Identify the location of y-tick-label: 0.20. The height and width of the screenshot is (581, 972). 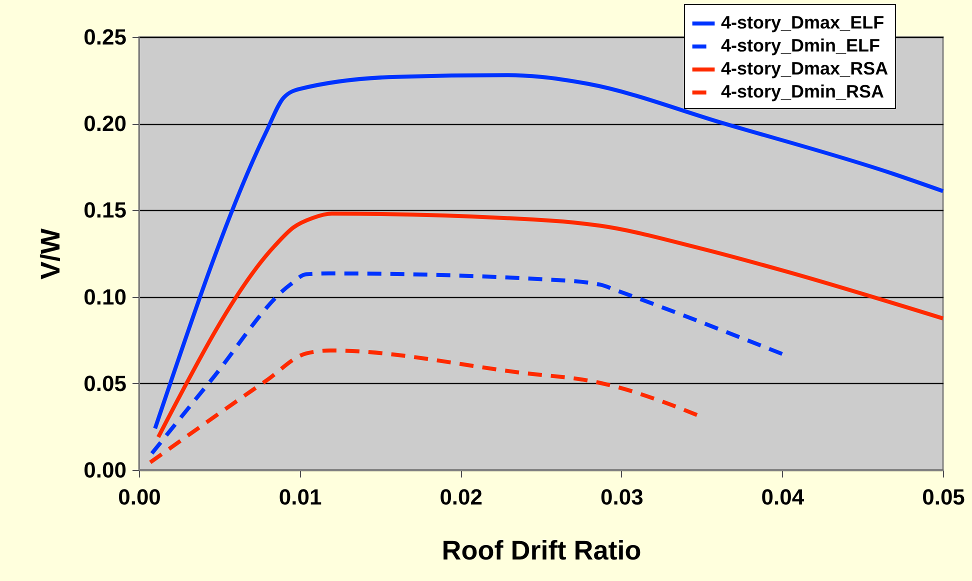
(105, 123).